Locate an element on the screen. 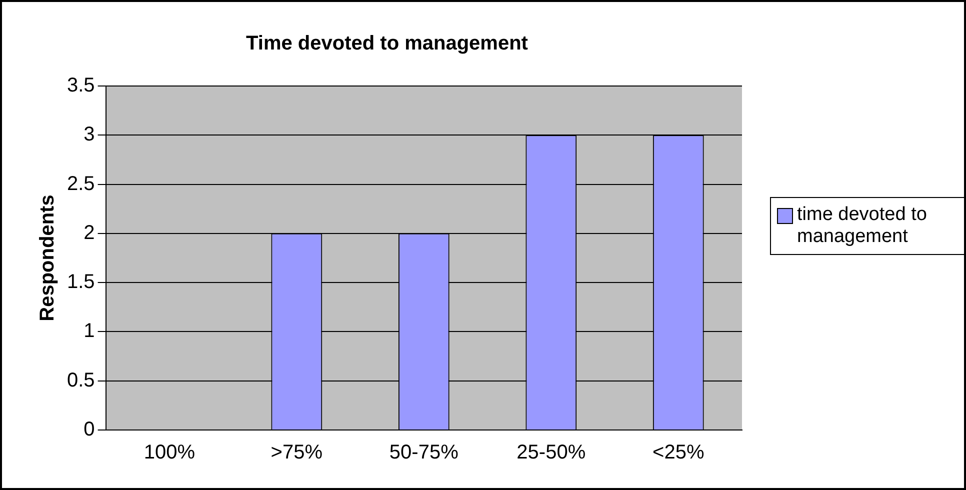 The image size is (966, 490). x-tick-label: 25-50% is located at coordinates (551, 453).